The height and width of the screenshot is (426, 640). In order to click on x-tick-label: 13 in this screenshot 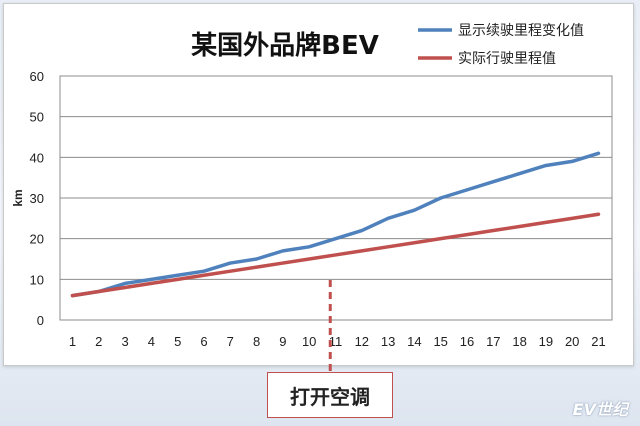, I will do `click(388, 341)`.